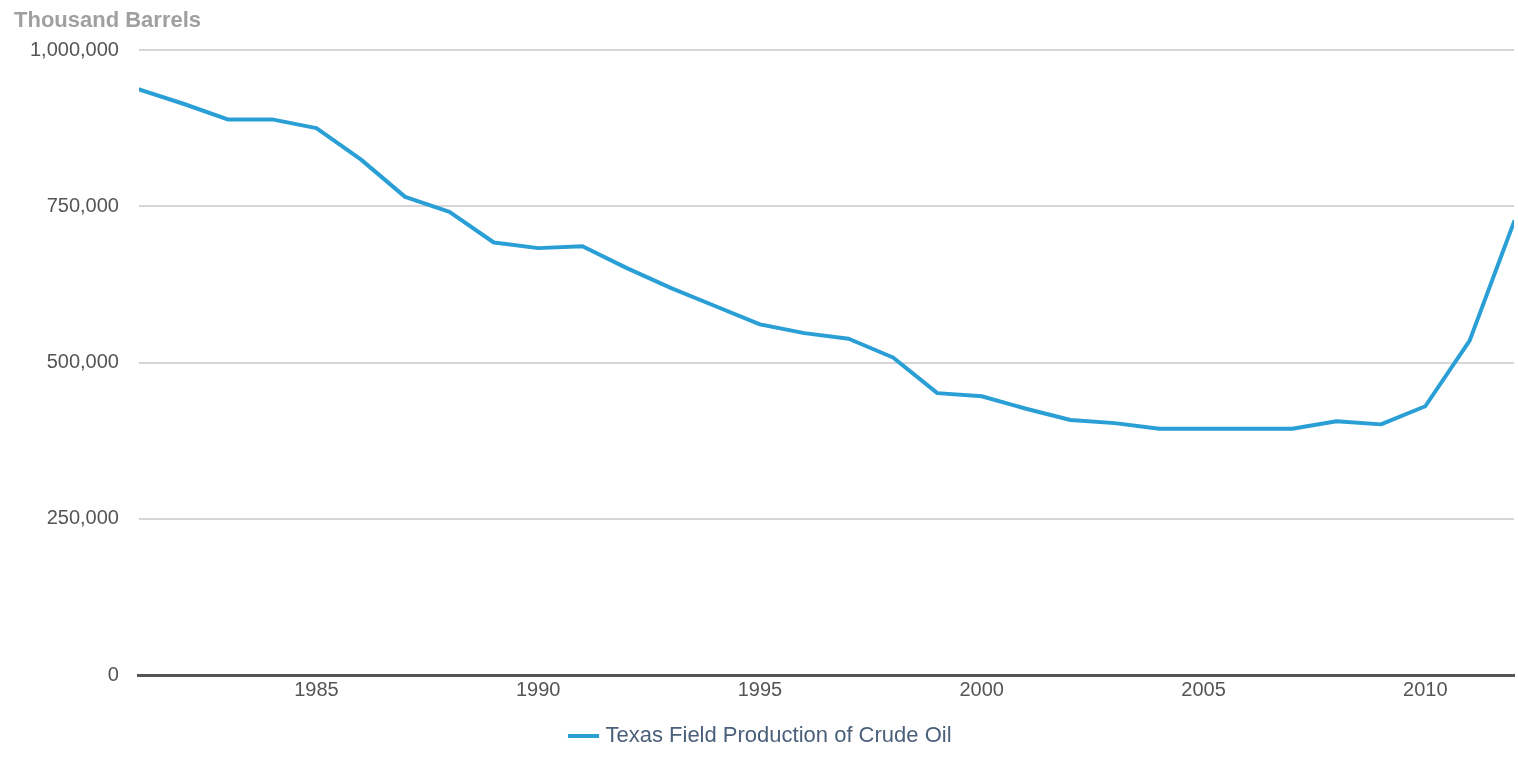  What do you see at coordinates (82, 517) in the screenshot?
I see `y-tick-label: 250,000` at bounding box center [82, 517].